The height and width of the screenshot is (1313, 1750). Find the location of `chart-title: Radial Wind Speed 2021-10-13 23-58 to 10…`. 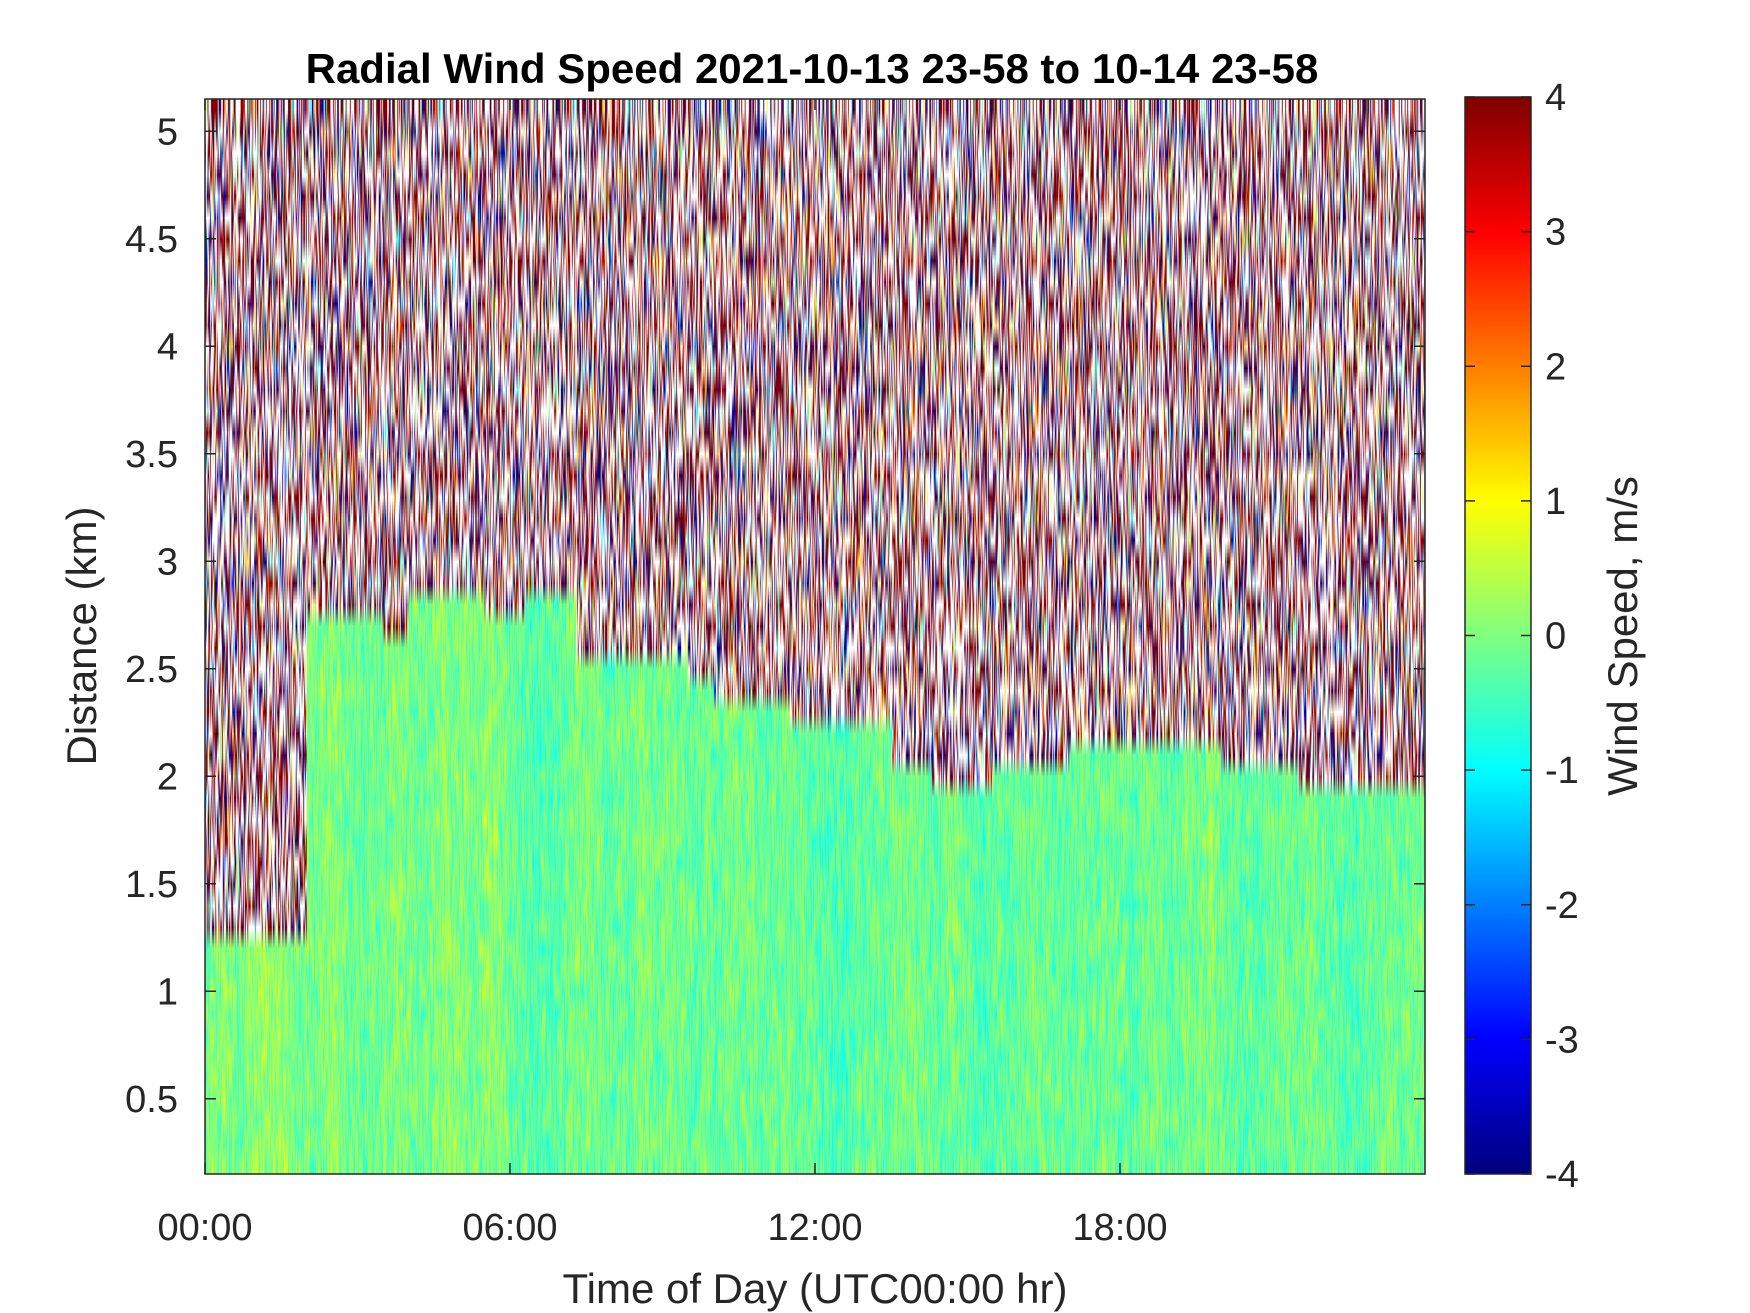

chart-title: Radial Wind Speed 2021-10-13 23-58 to 10… is located at coordinates (812, 68).